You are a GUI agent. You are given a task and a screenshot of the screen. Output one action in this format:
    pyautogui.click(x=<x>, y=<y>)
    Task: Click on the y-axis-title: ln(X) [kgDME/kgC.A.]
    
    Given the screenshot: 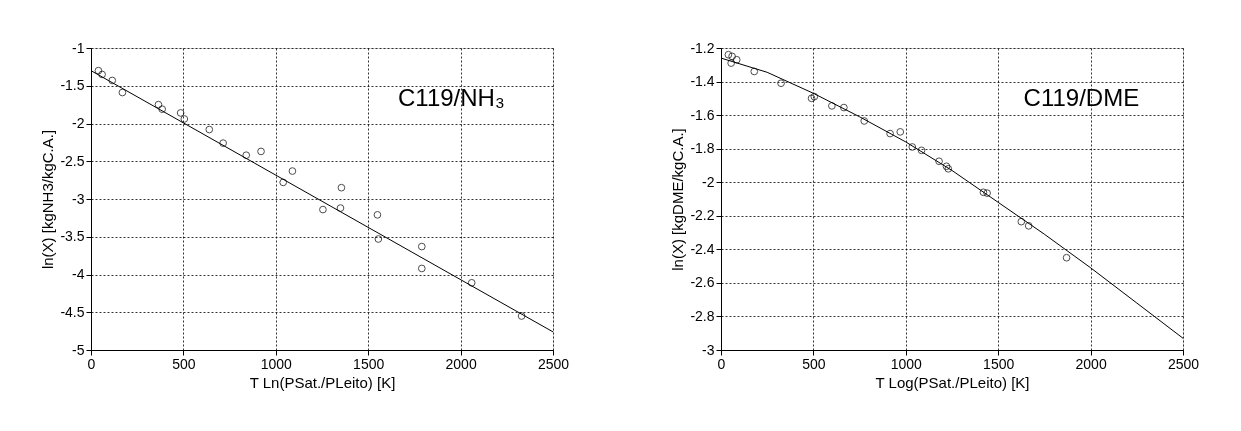 What is the action you would take?
    pyautogui.click(x=678, y=199)
    